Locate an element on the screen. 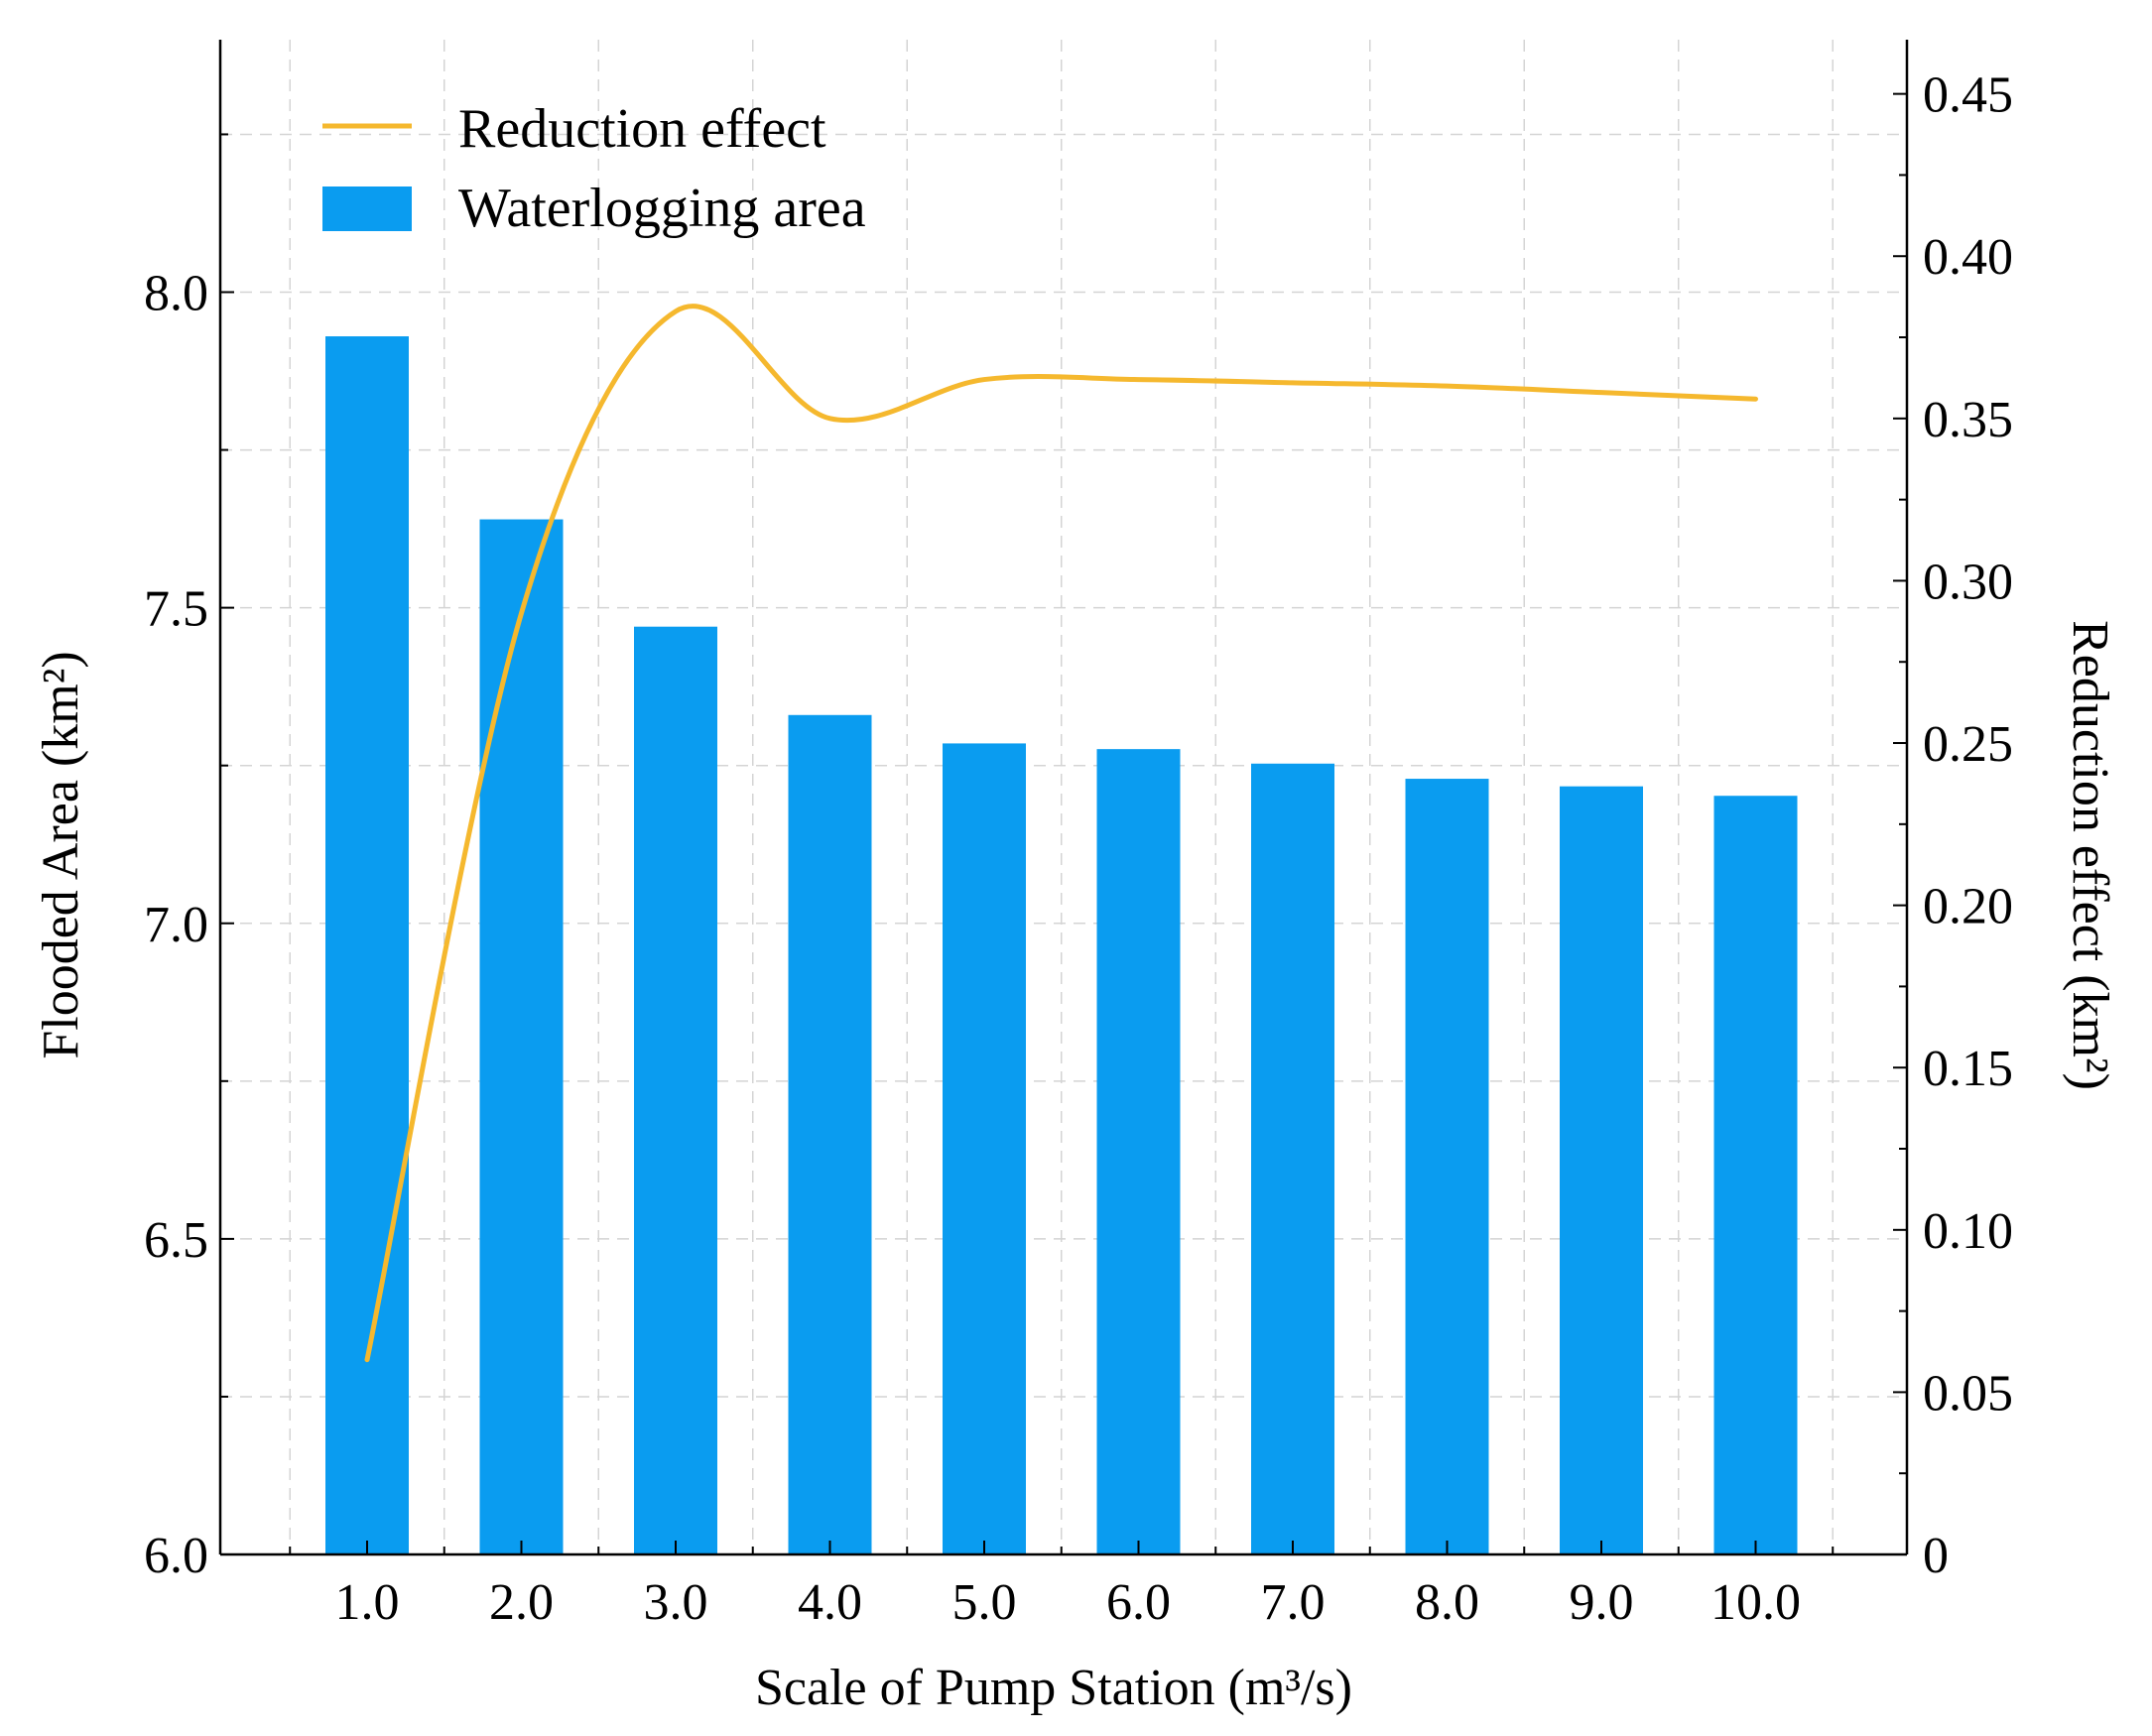 This screenshot has height=1736, width=2152. y2-tick-label: 0.15 is located at coordinates (1968, 1069).